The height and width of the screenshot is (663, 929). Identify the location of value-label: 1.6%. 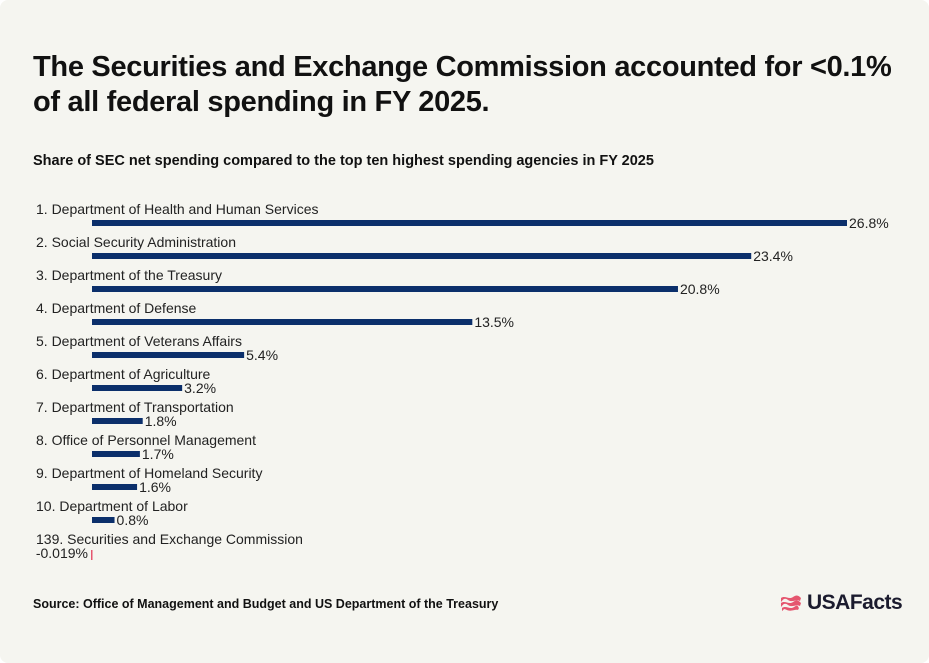
(155, 487).